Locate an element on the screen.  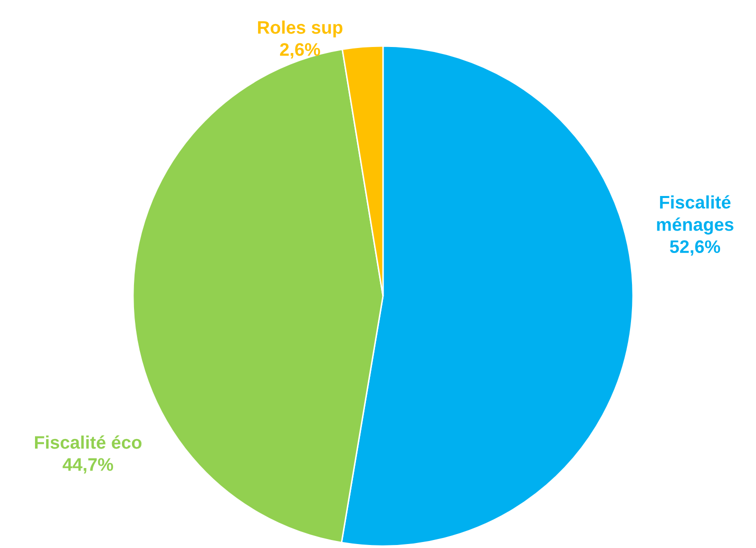
data-label: 52,6% is located at coordinates (695, 248).